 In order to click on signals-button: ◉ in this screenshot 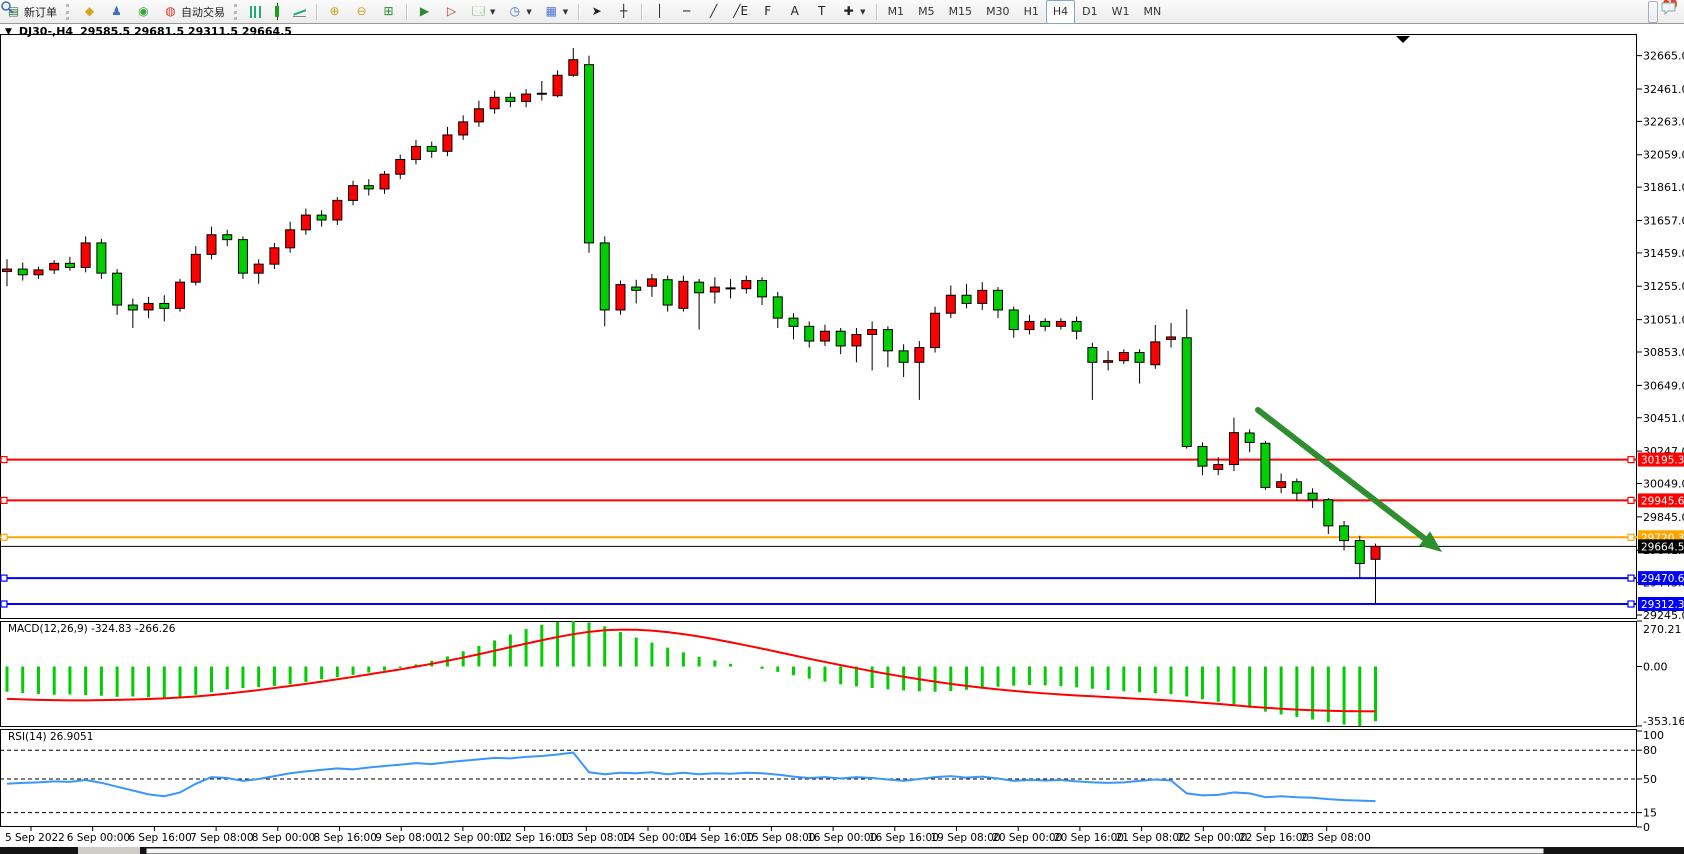, I will do `click(143, 12)`.